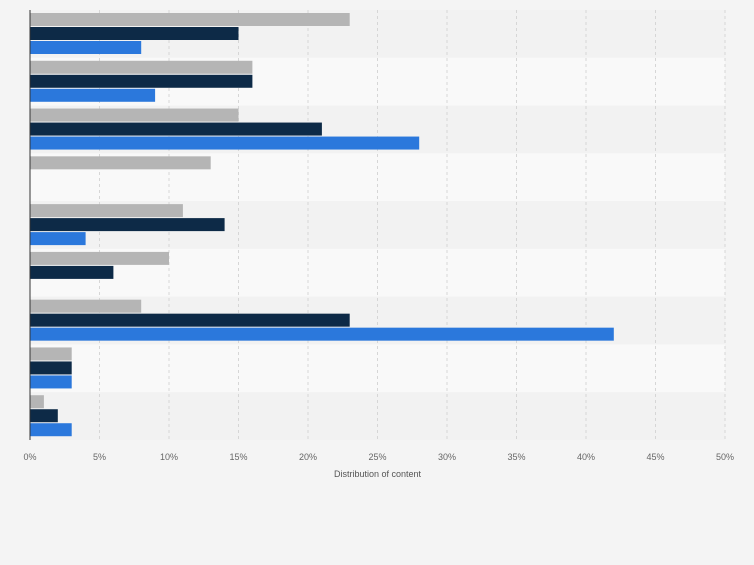 The height and width of the screenshot is (565, 754). What do you see at coordinates (378, 474) in the screenshot?
I see `x-axis-label: Distribution of content` at bounding box center [378, 474].